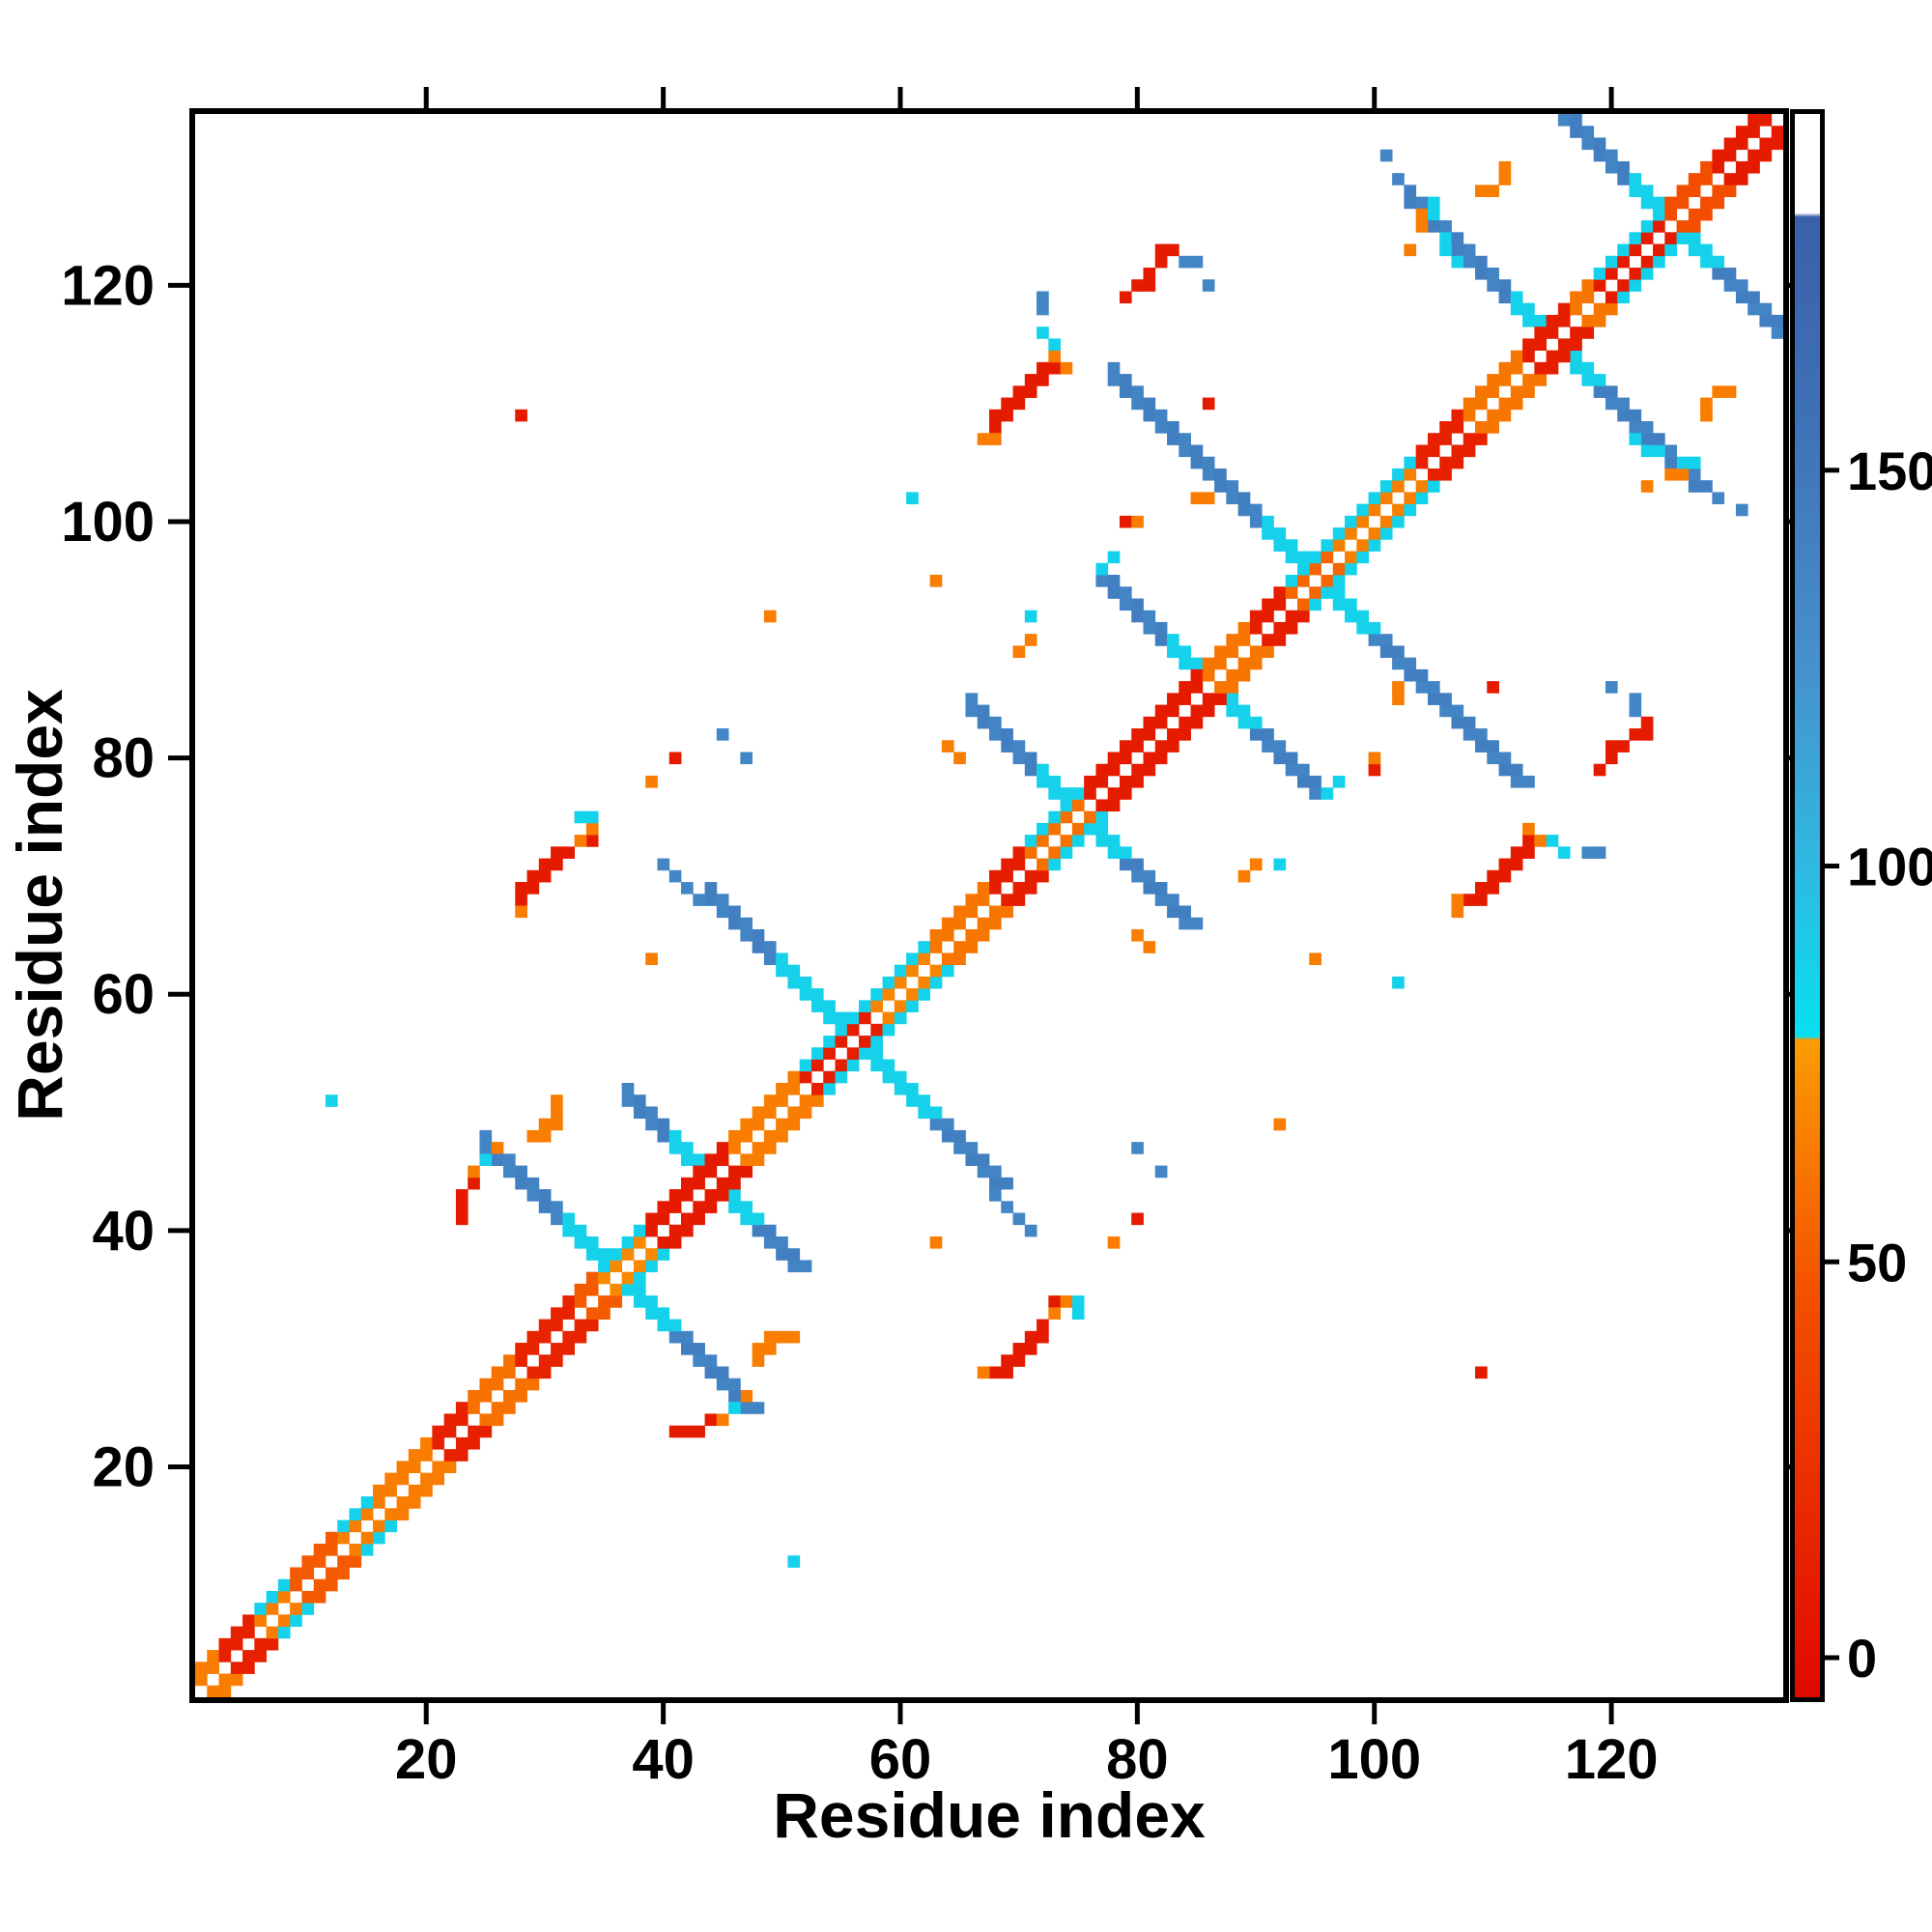 The image size is (1932, 1932). What do you see at coordinates (663, 1759) in the screenshot?
I see `x-tick-label: 40` at bounding box center [663, 1759].